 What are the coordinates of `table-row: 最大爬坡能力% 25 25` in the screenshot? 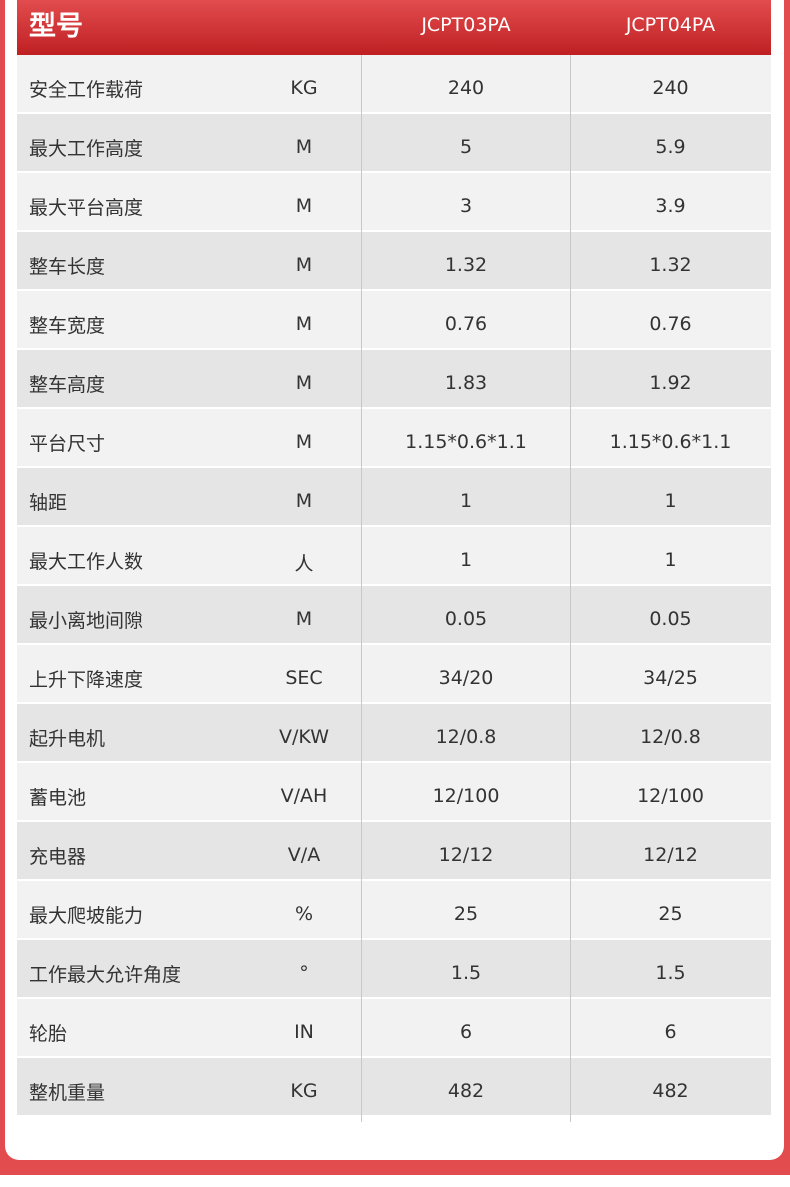 It's located at (394, 910).